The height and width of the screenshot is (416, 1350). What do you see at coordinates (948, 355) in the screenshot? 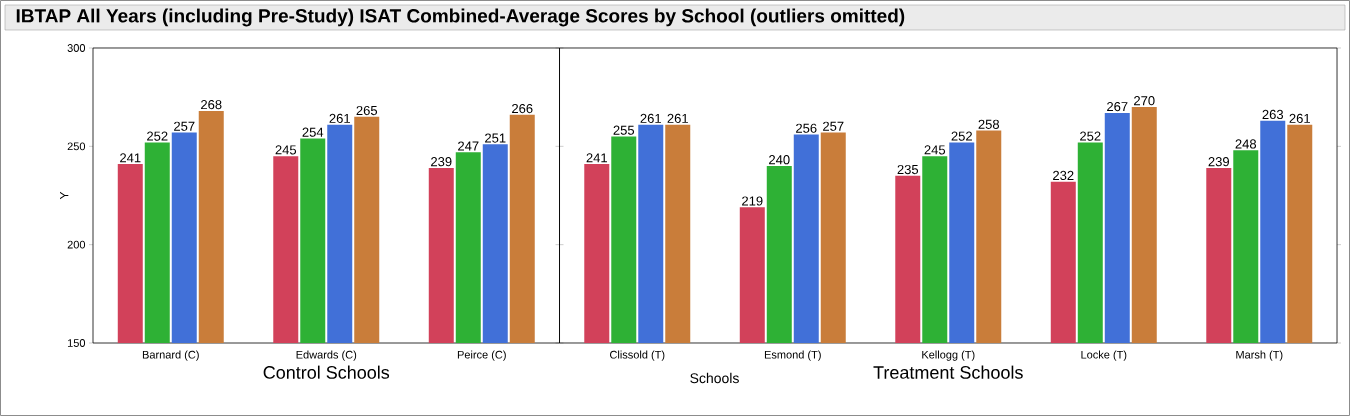
I see `x-tick-label: Kellogg (T)` at bounding box center [948, 355].